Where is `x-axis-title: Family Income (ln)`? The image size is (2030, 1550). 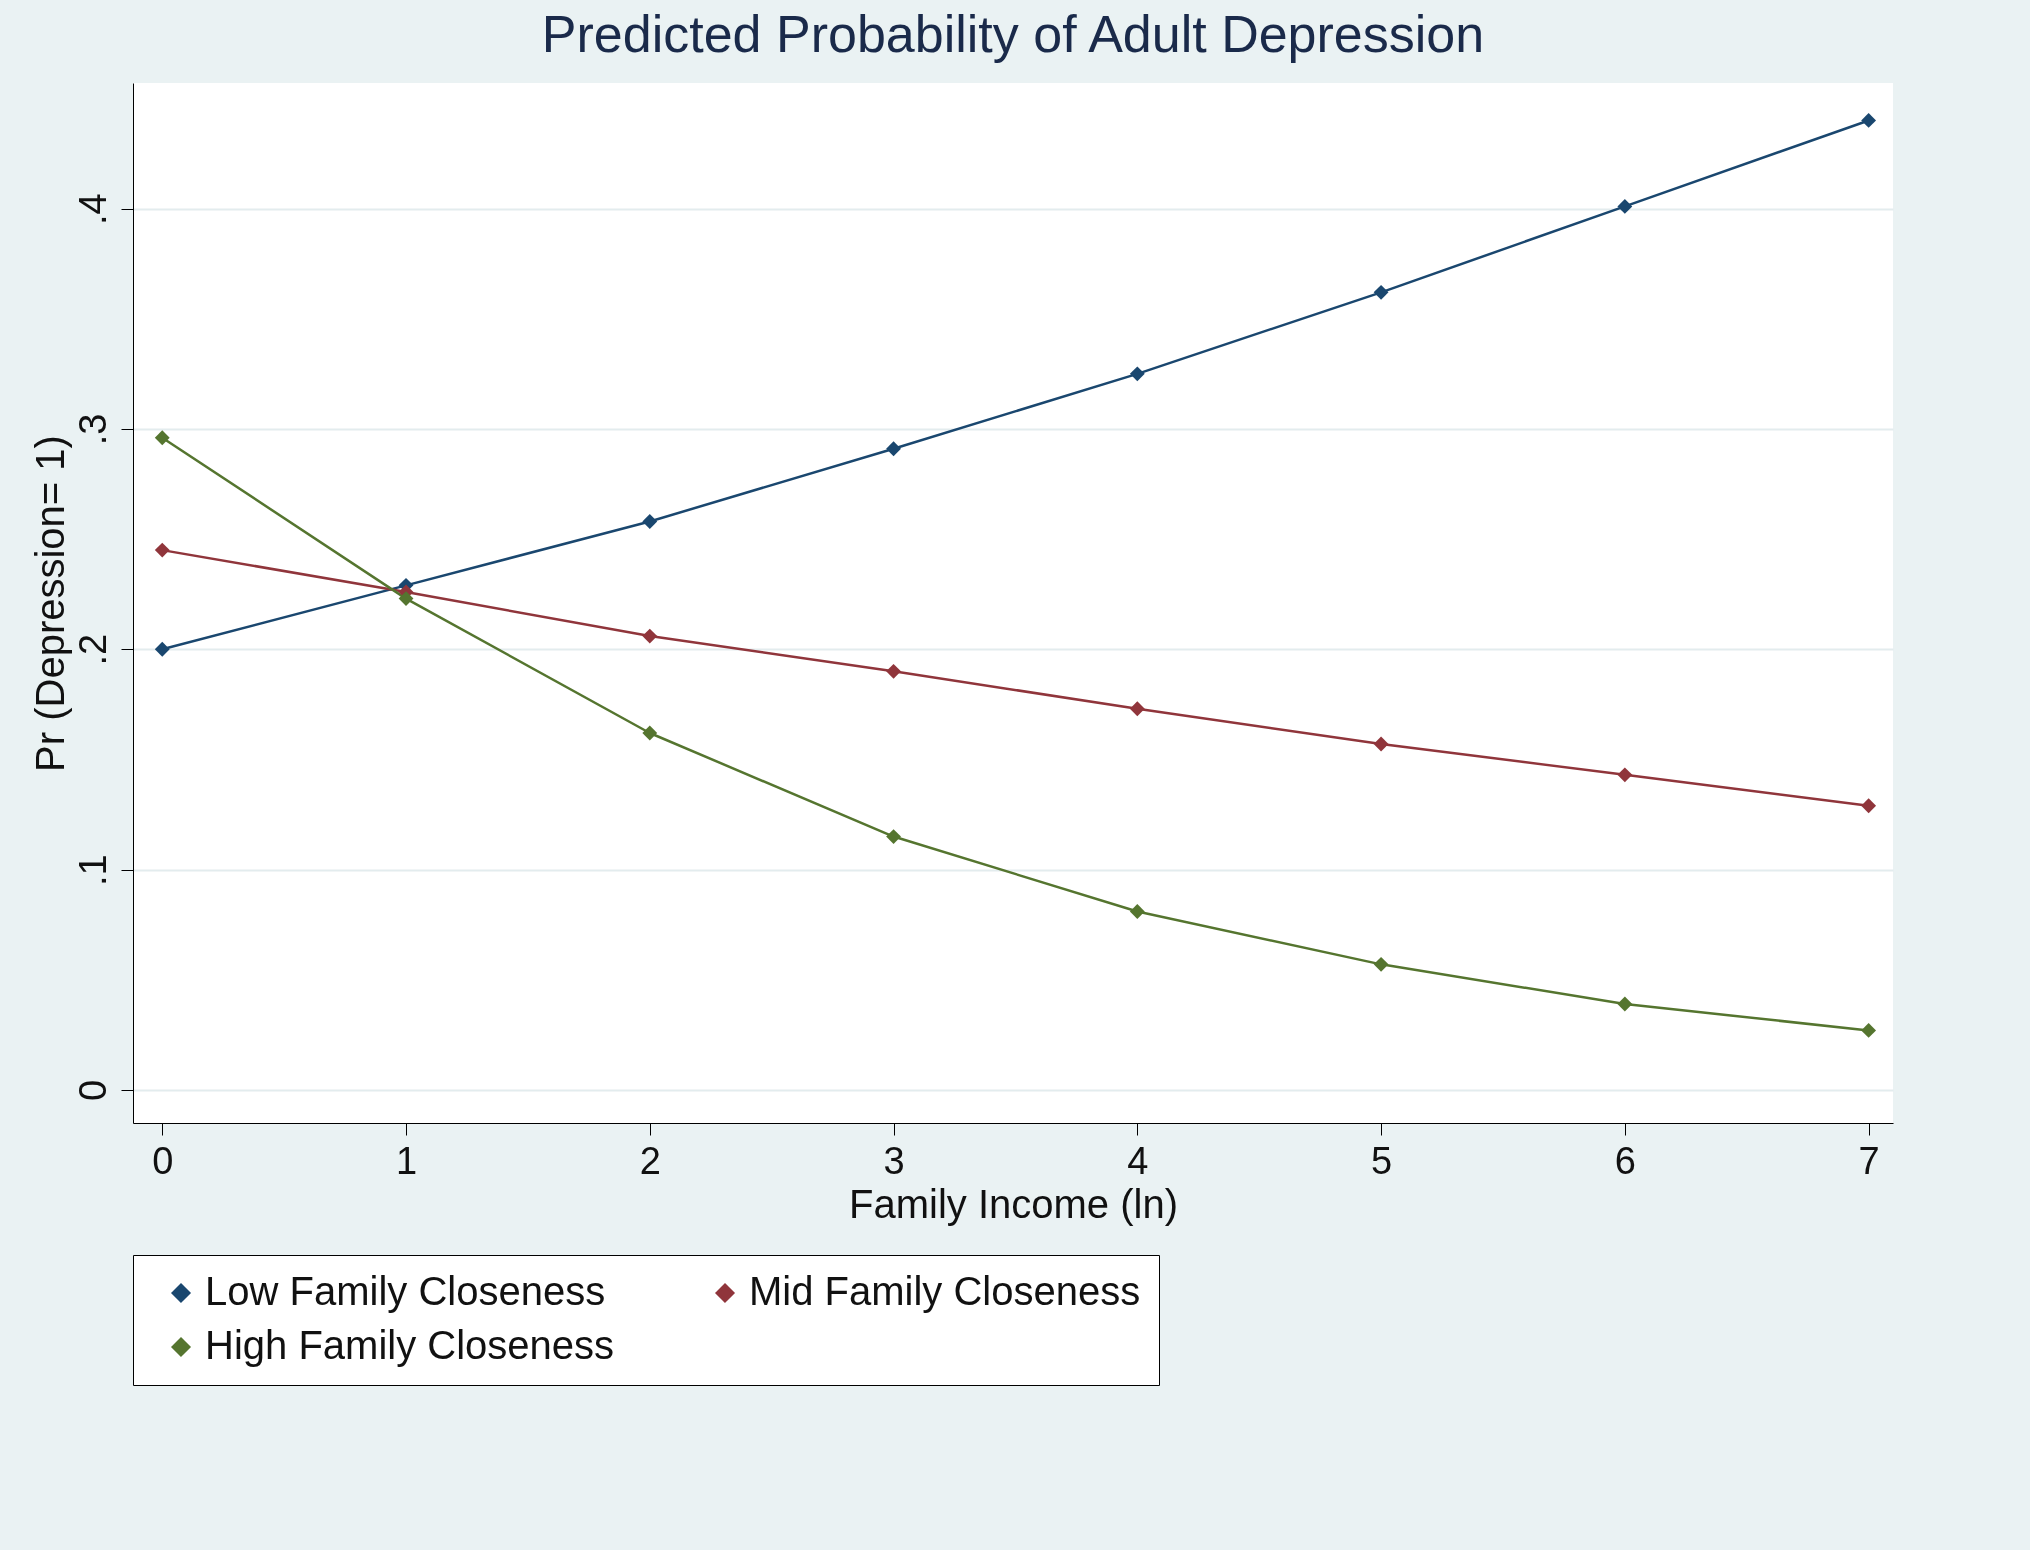 x-axis-title: Family Income (ln) is located at coordinates (1013, 1203).